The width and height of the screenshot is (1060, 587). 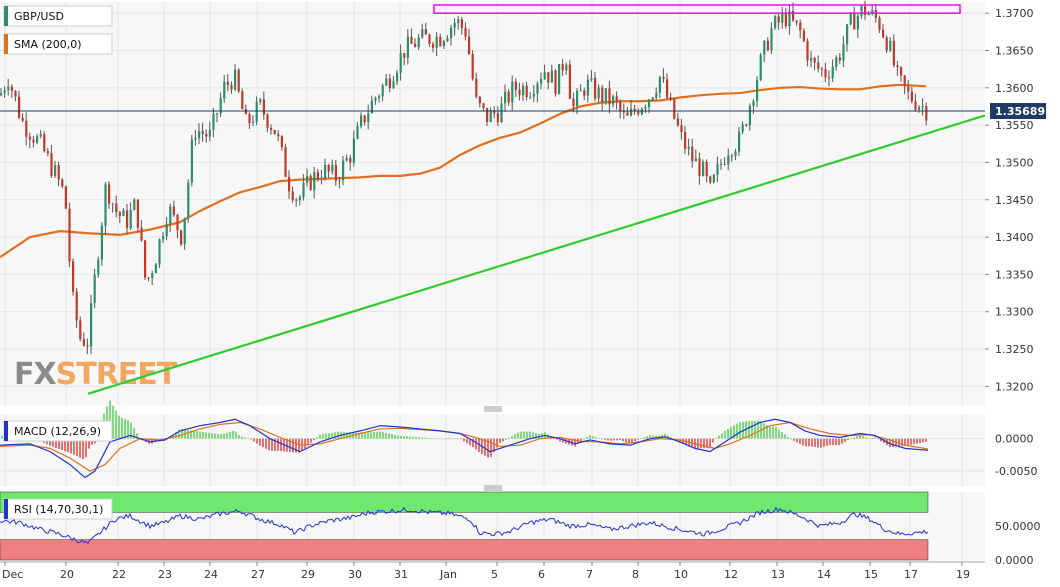 I want to click on watermark-fx: FX, so click(x=35, y=374).